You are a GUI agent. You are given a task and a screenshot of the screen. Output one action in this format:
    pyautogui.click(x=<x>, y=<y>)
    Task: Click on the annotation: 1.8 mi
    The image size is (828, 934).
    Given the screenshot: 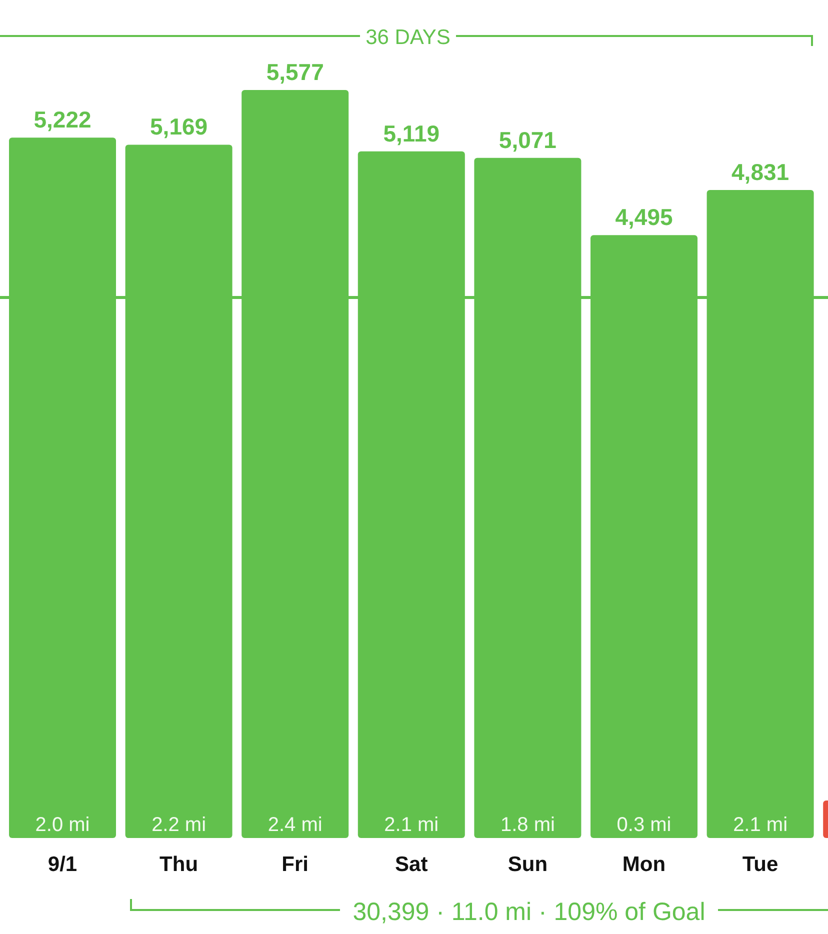 What is the action you would take?
    pyautogui.click(x=527, y=825)
    